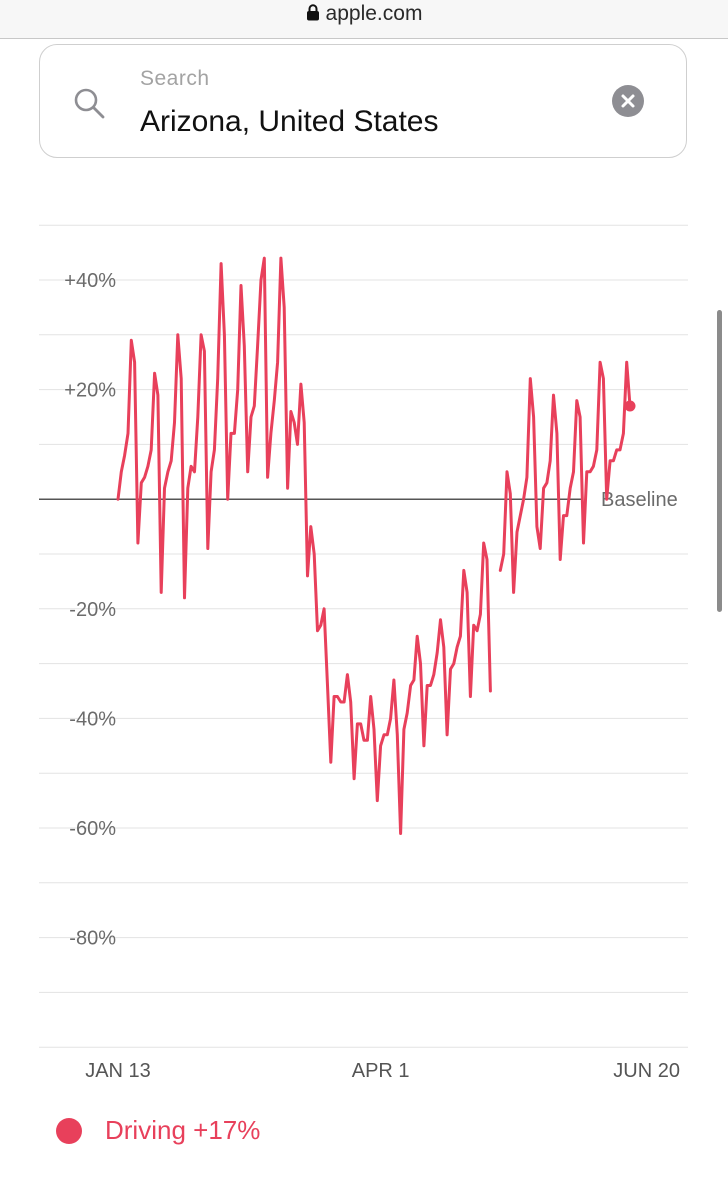  I want to click on close-icon, so click(628, 101).